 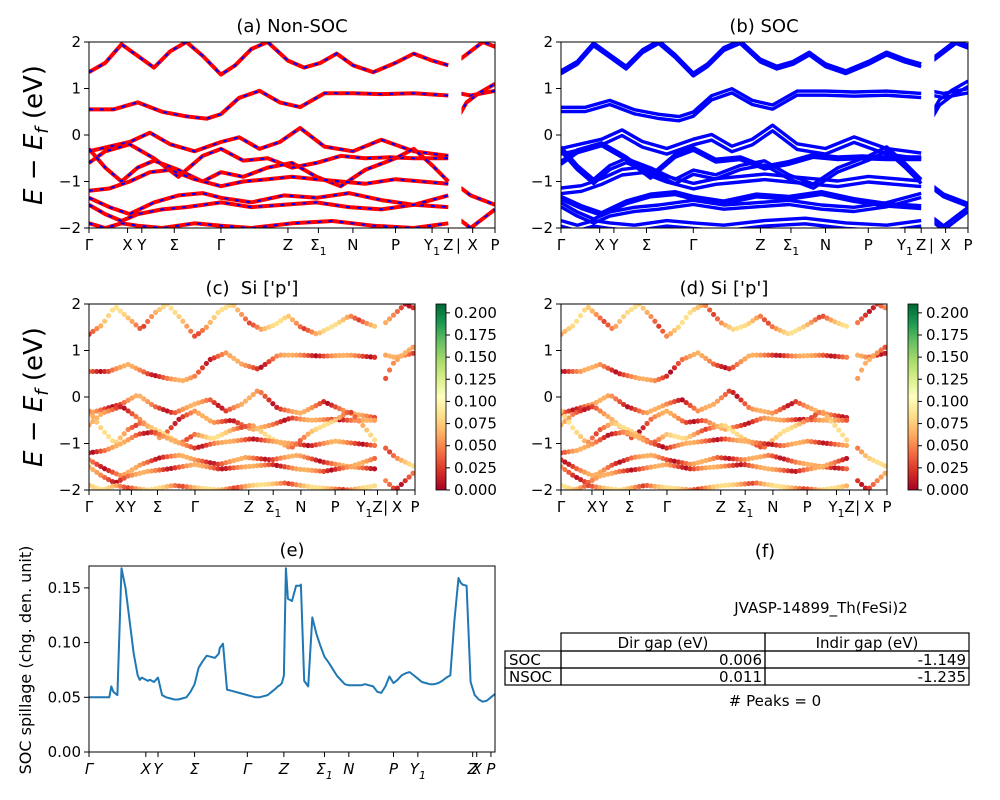 What do you see at coordinates (458, 245) in the screenshot?
I see `a-xtick-label: |` at bounding box center [458, 245].